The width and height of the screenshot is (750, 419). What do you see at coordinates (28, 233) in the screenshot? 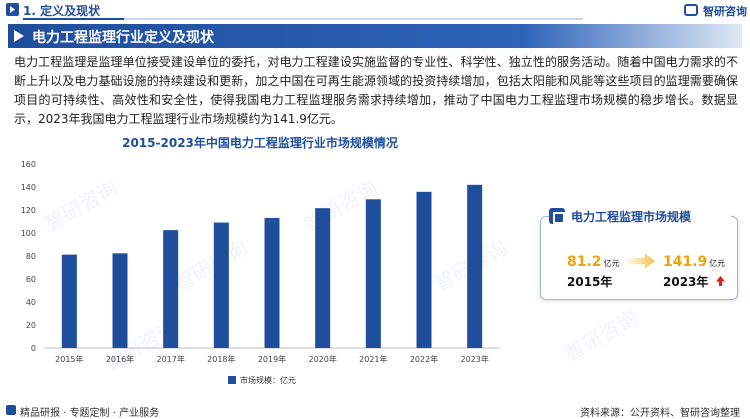
I see `y-tick-label: 100` at bounding box center [28, 233].